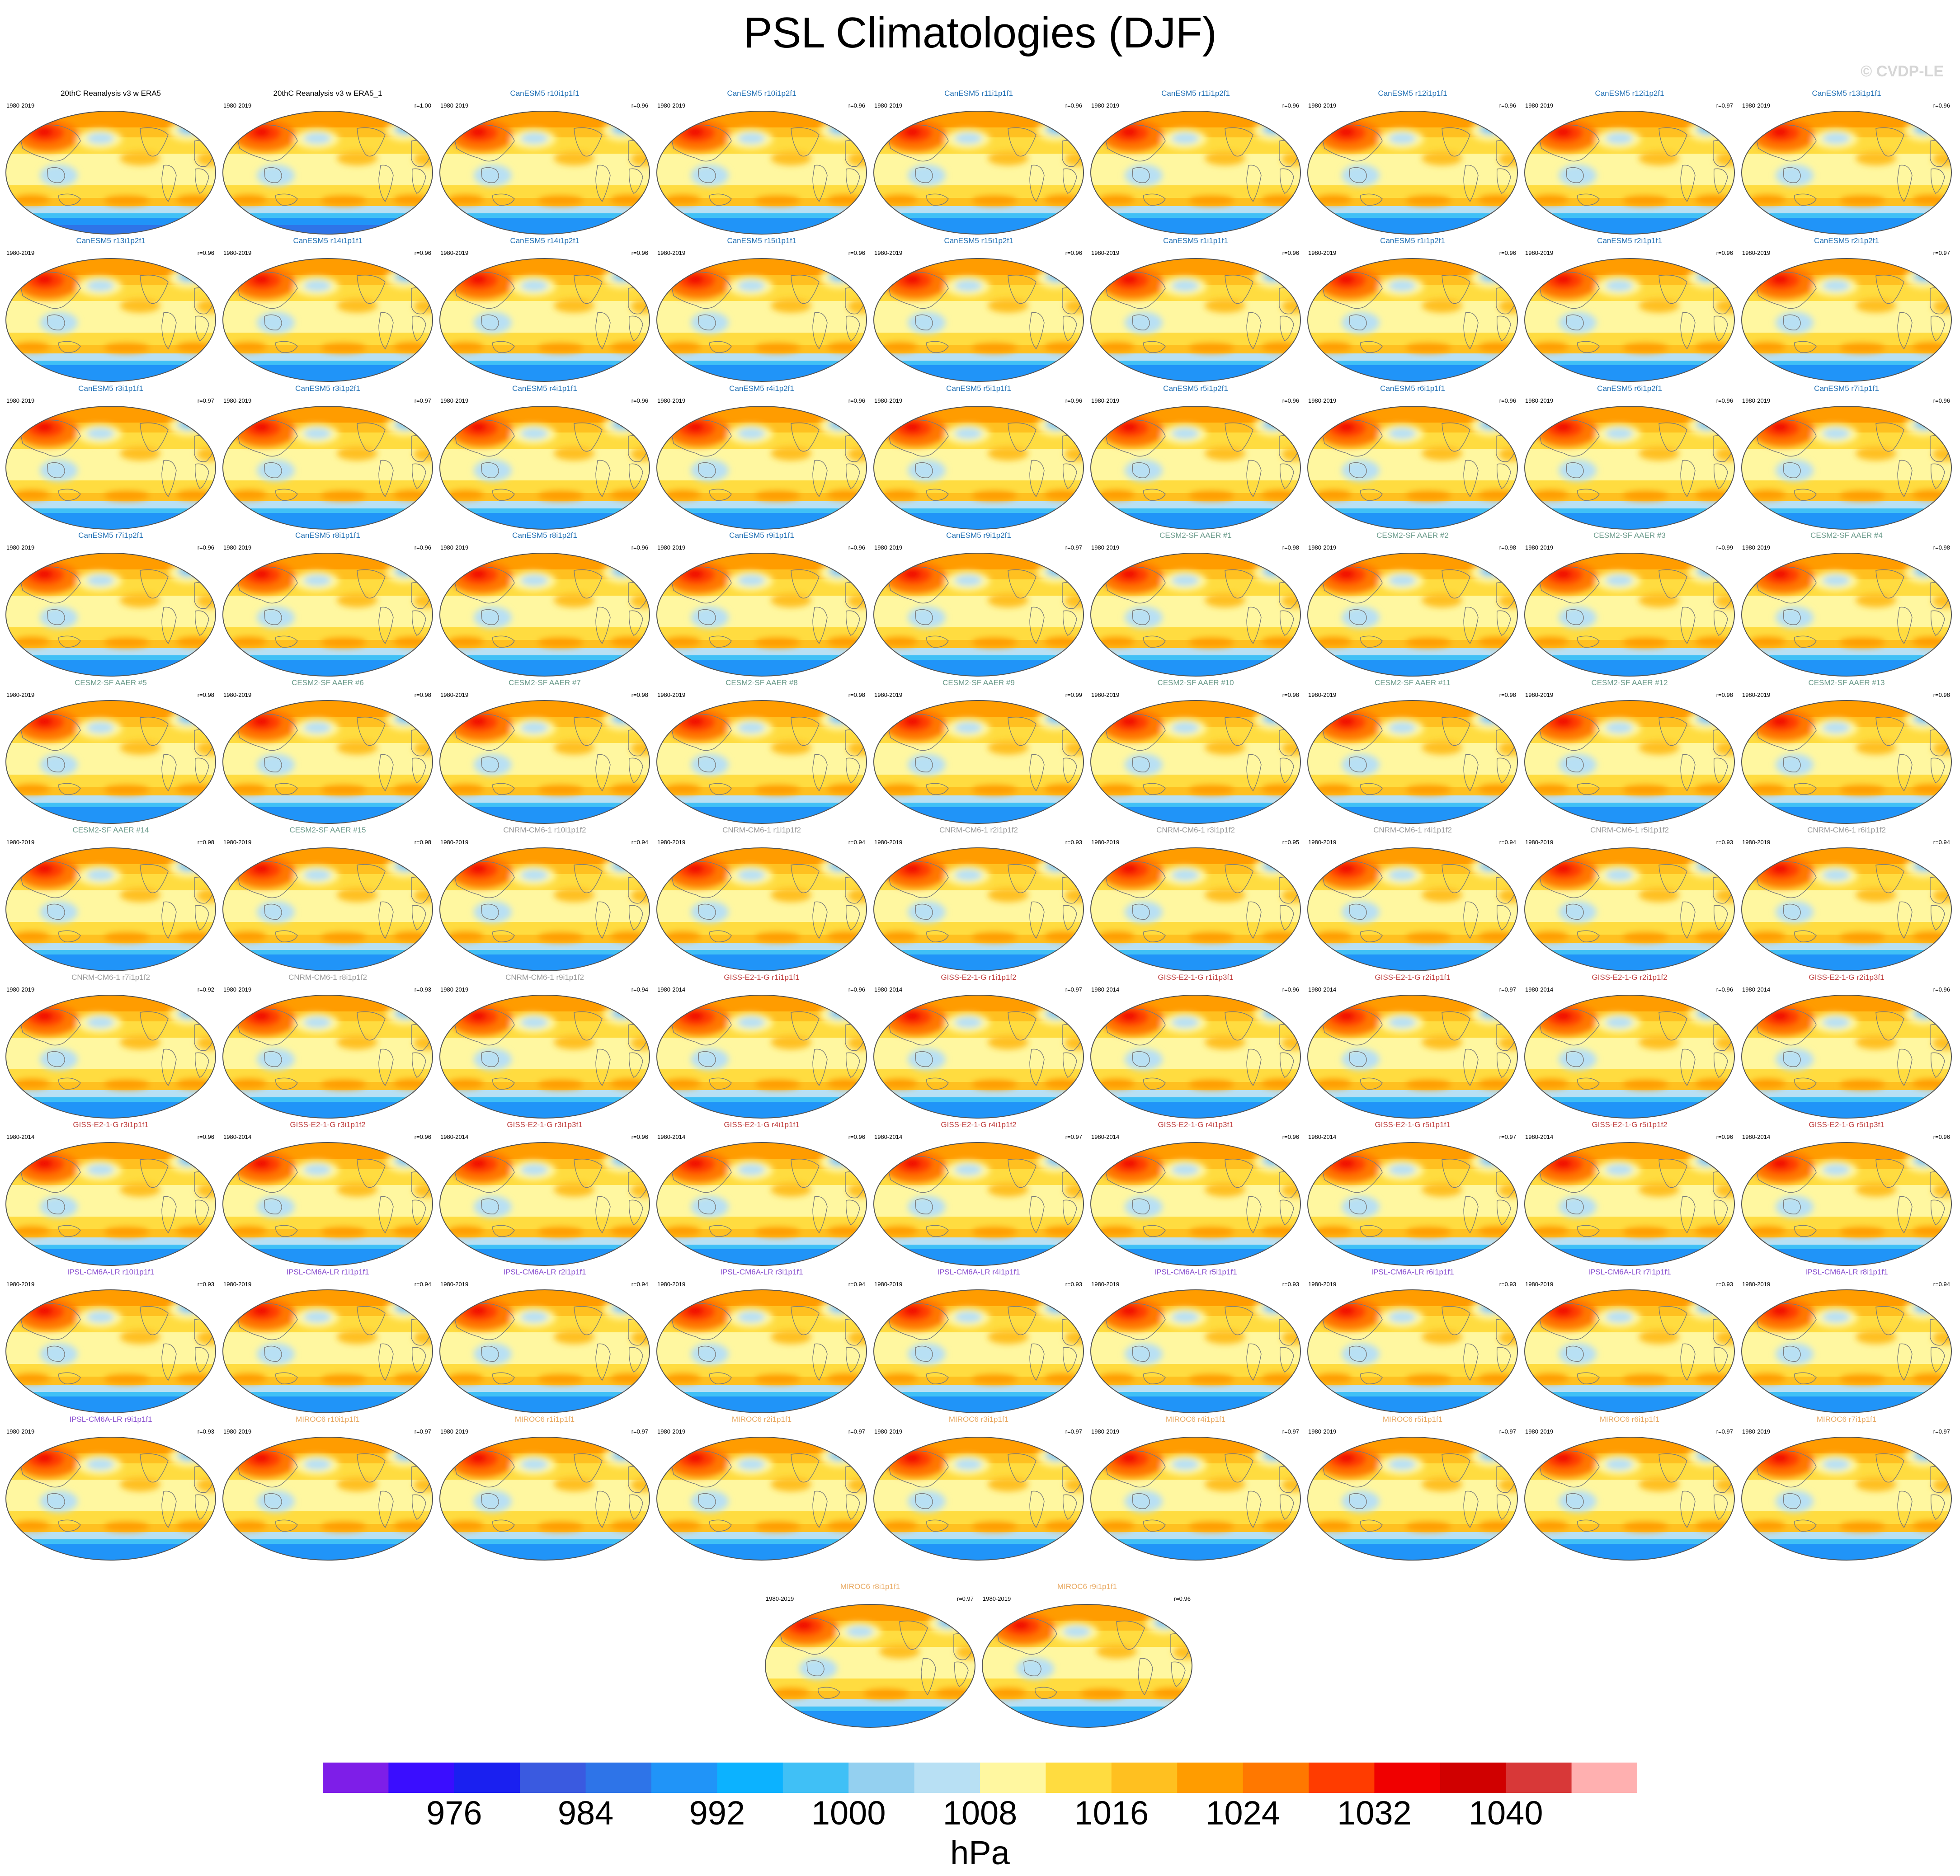 The width and height of the screenshot is (1960, 1876). What do you see at coordinates (545, 240) in the screenshot?
I see `panel-title: CanESM5 r14i1p2f1` at bounding box center [545, 240].